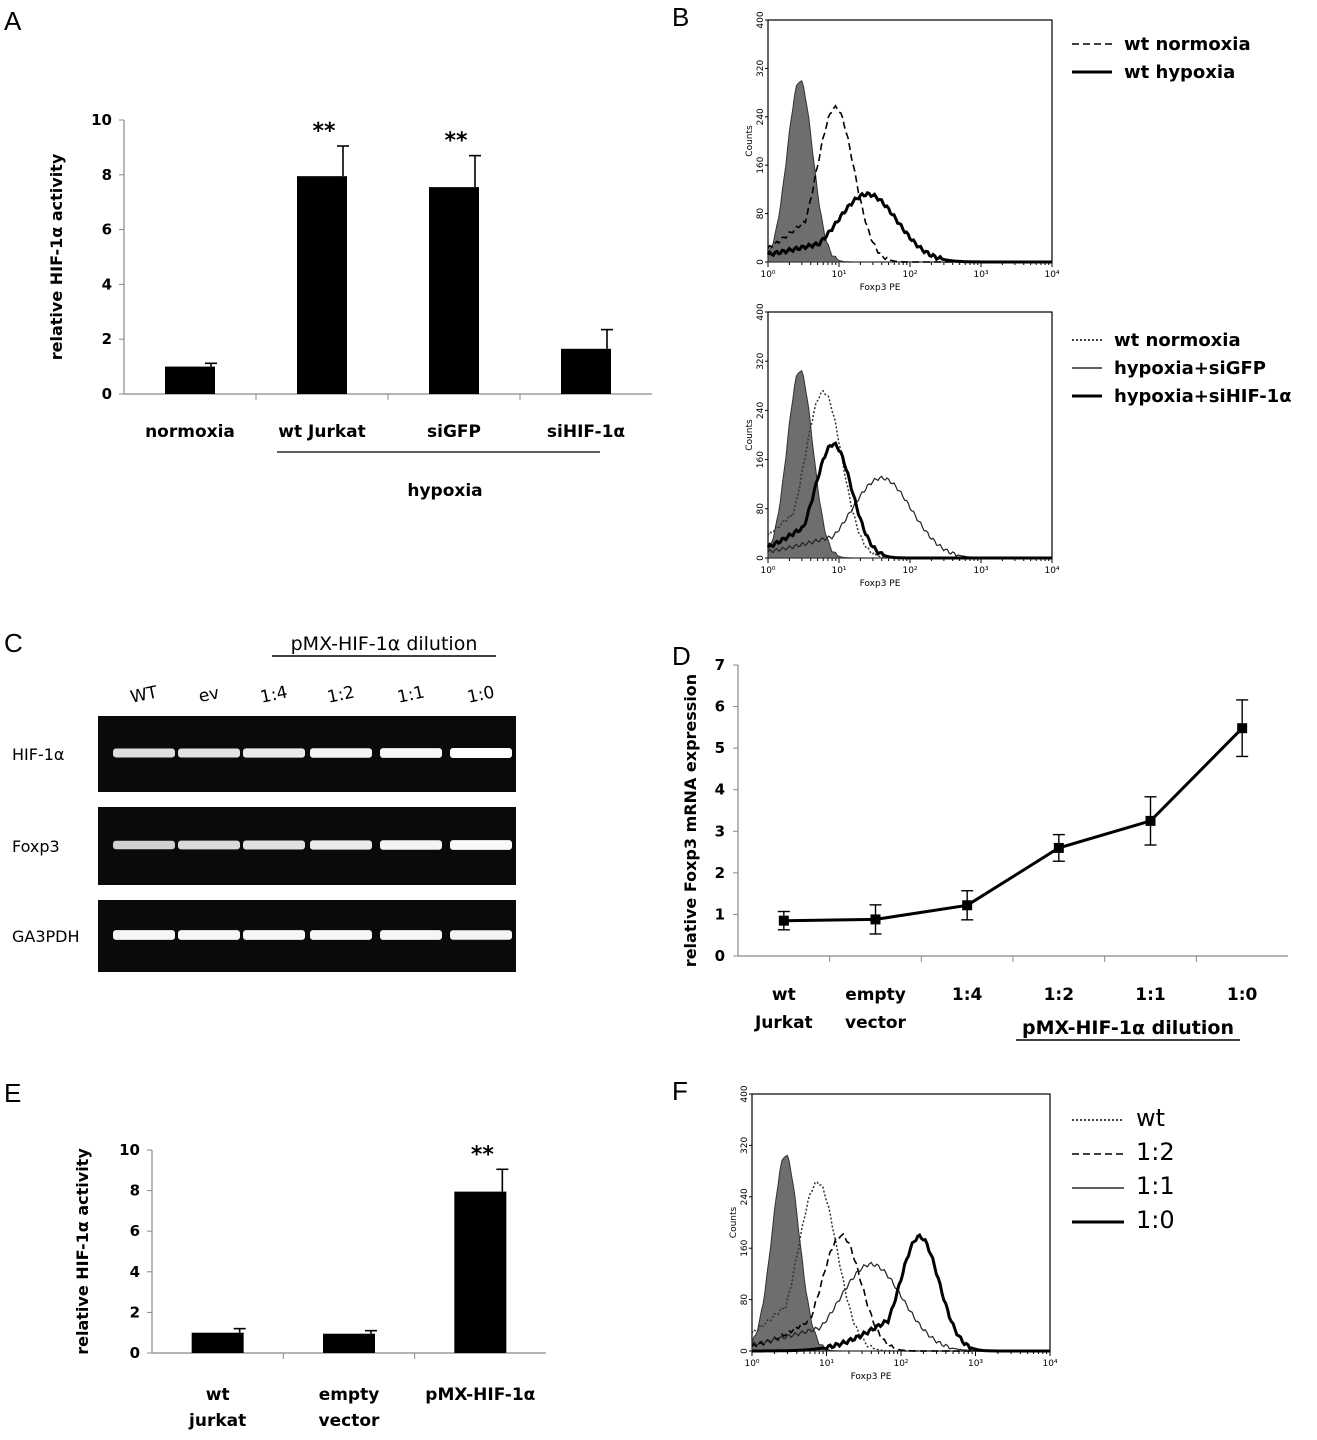 The image size is (1317, 1440). What do you see at coordinates (681, 656) in the screenshot?
I see `panel-letter-d: D` at bounding box center [681, 656].